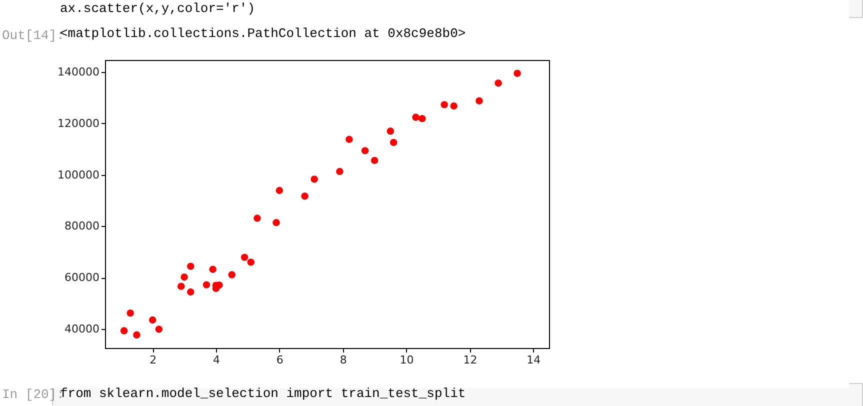 This screenshot has height=406, width=863. I want to click on x-tick-label: 12, so click(470, 360).